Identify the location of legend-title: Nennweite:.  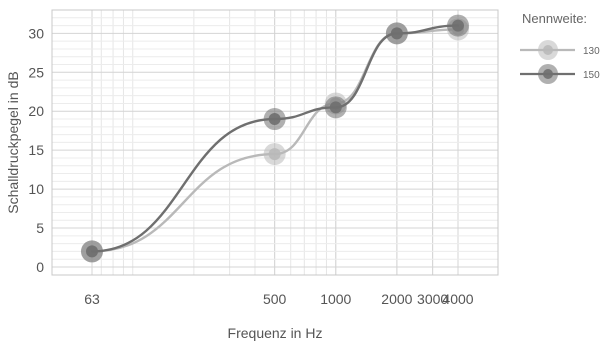
(554, 18).